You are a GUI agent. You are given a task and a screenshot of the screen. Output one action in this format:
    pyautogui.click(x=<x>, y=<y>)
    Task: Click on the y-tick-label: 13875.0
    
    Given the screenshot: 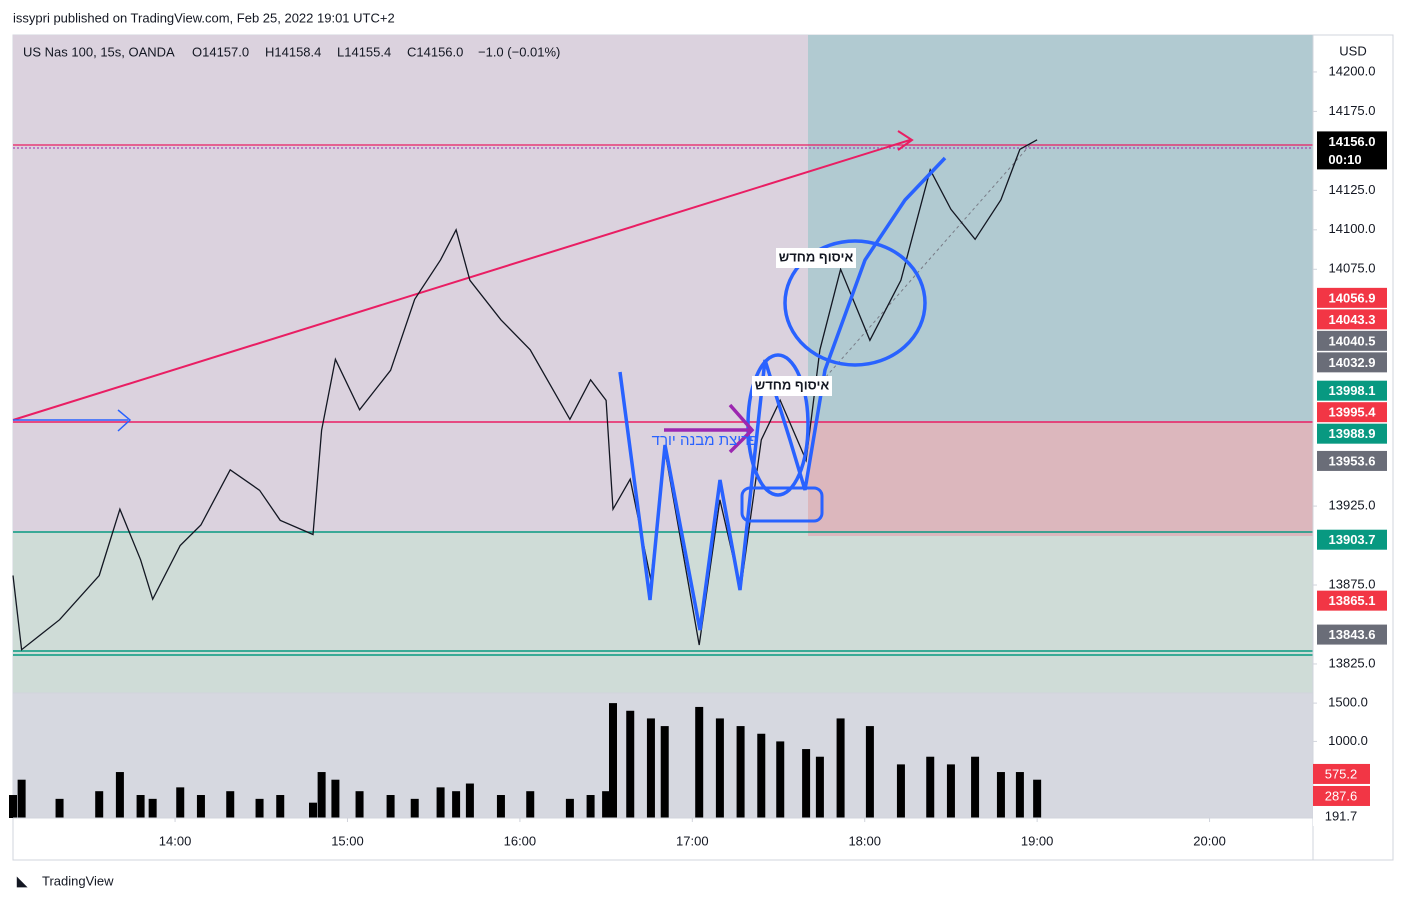 What is the action you would take?
    pyautogui.click(x=1352, y=583)
    